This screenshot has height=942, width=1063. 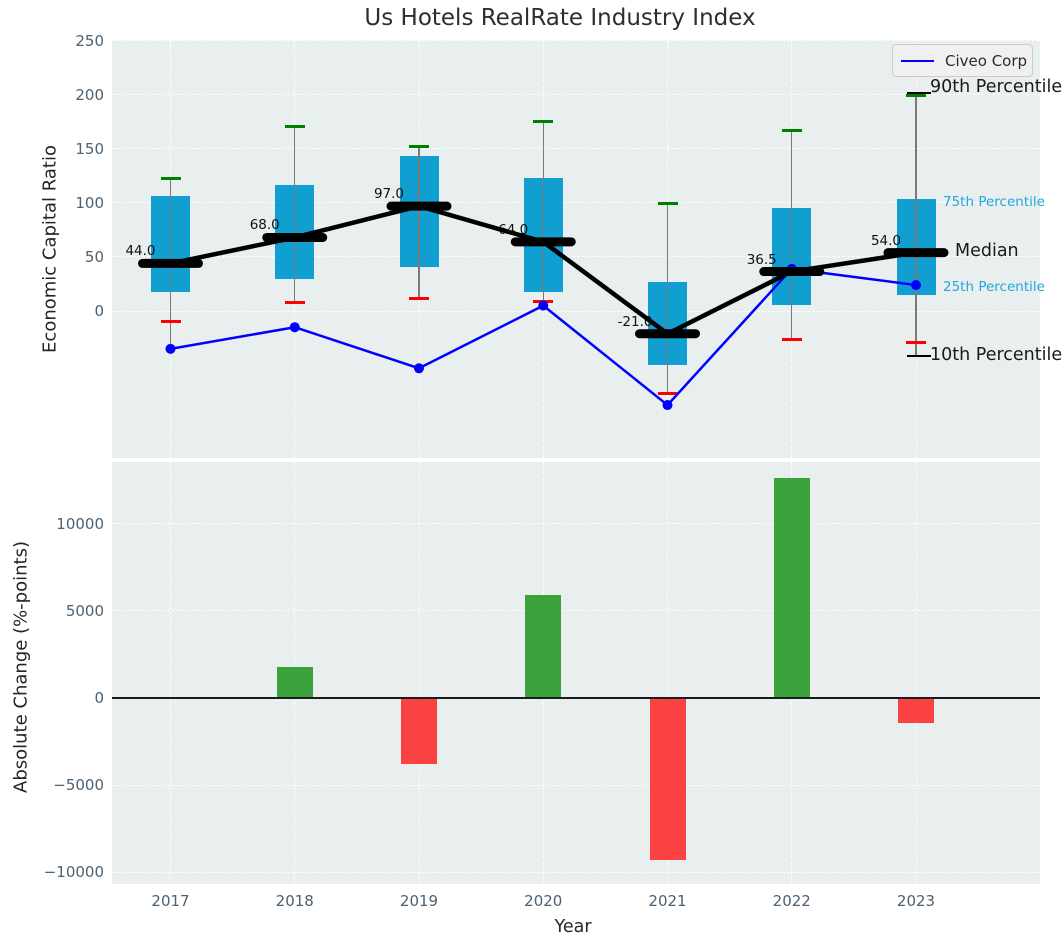 I want to click on y-axis-label-top: Economic Capital Ratio, so click(x=50, y=249).